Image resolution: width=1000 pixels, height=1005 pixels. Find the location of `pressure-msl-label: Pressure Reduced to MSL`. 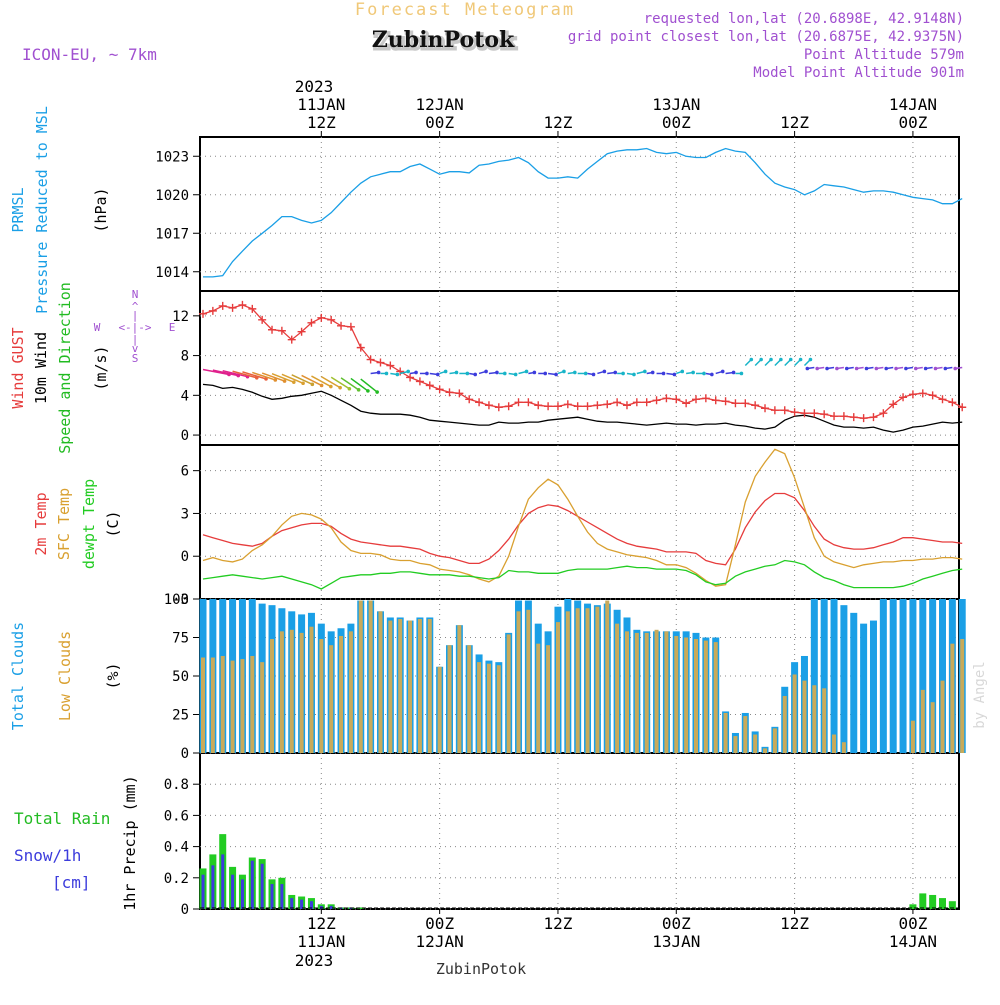

pressure-msl-label: Pressure Reduced to MSL is located at coordinates (42, 210).